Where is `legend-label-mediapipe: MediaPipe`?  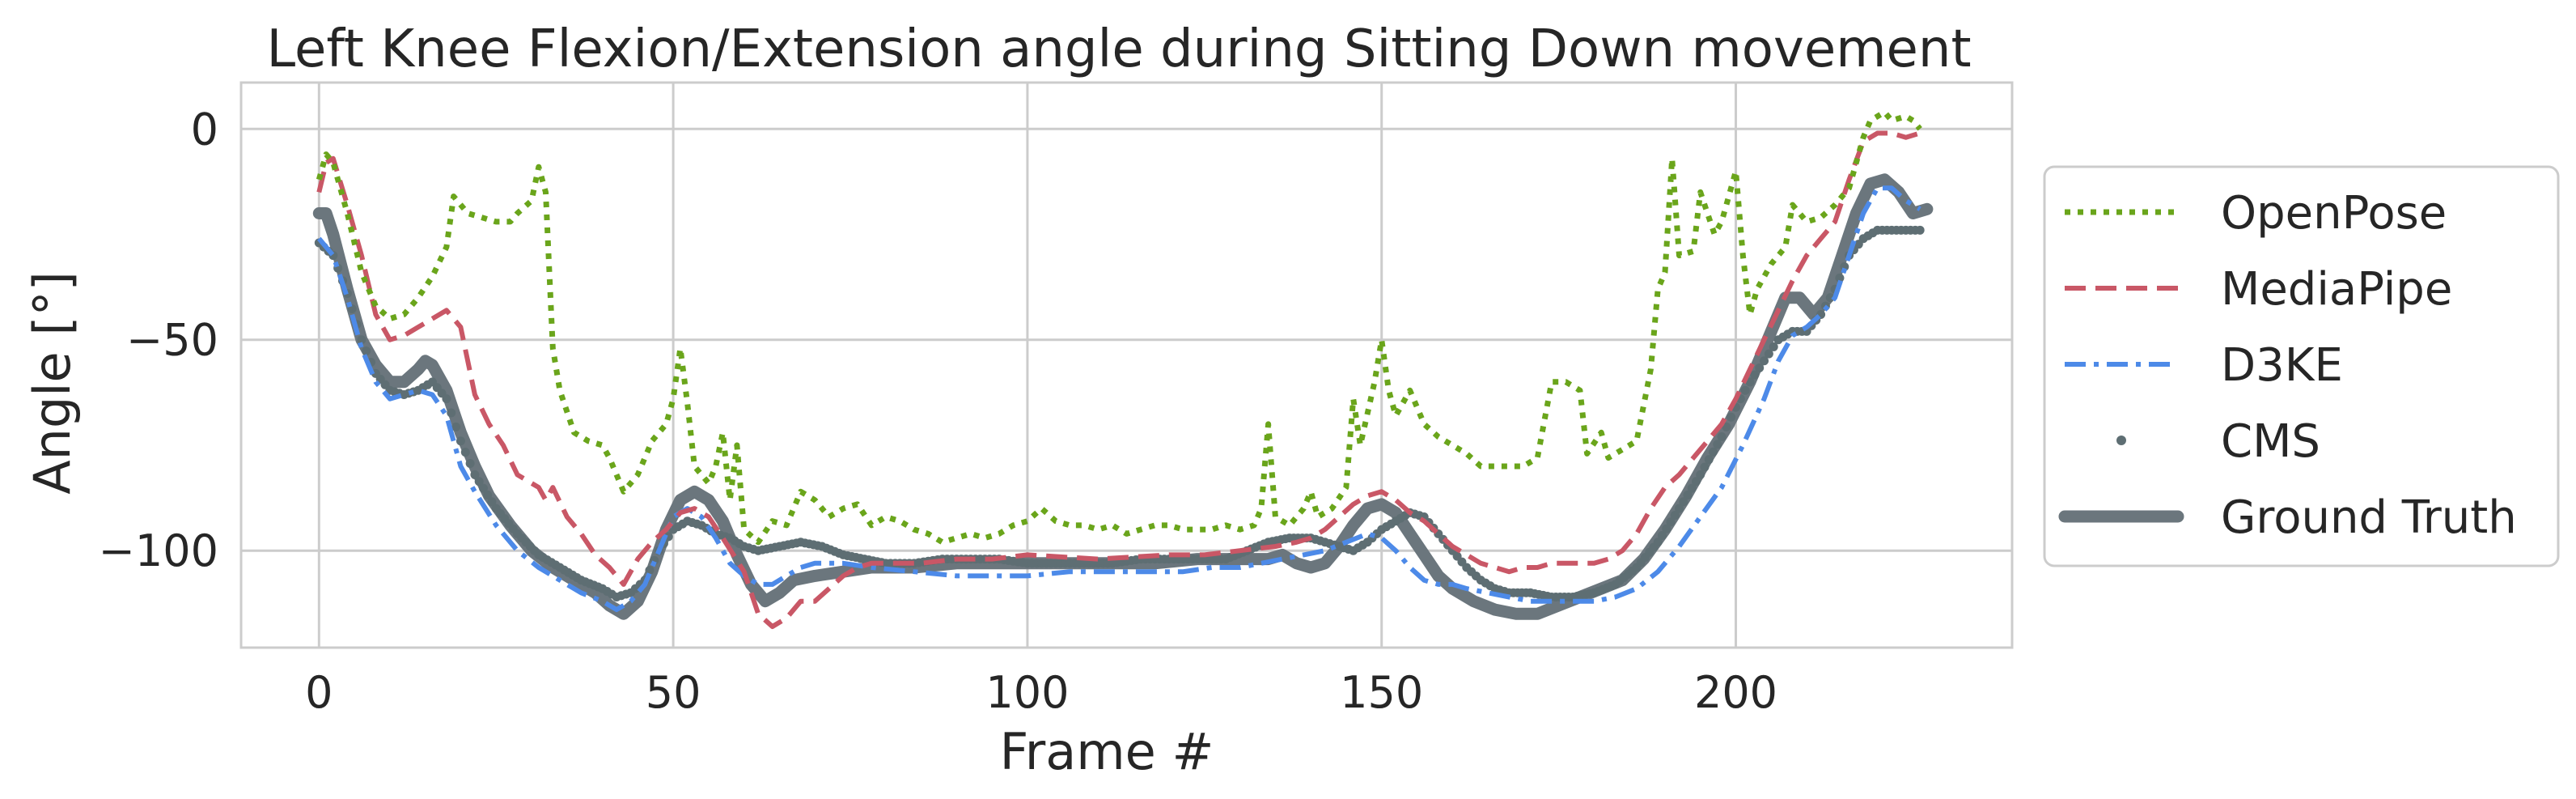 legend-label-mediapipe: MediaPipe is located at coordinates (2336, 289).